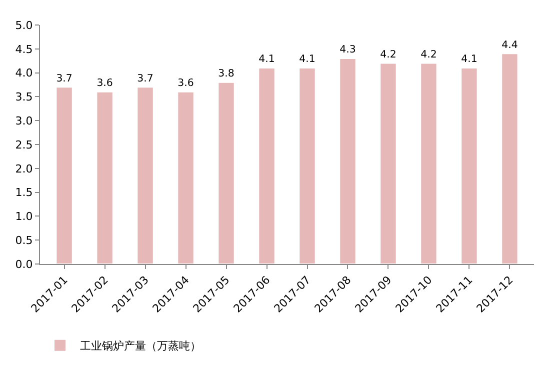 This screenshot has height=372, width=549. Describe the element at coordinates (24, 121) in the screenshot. I see `y-tick-label: 3.0` at that location.